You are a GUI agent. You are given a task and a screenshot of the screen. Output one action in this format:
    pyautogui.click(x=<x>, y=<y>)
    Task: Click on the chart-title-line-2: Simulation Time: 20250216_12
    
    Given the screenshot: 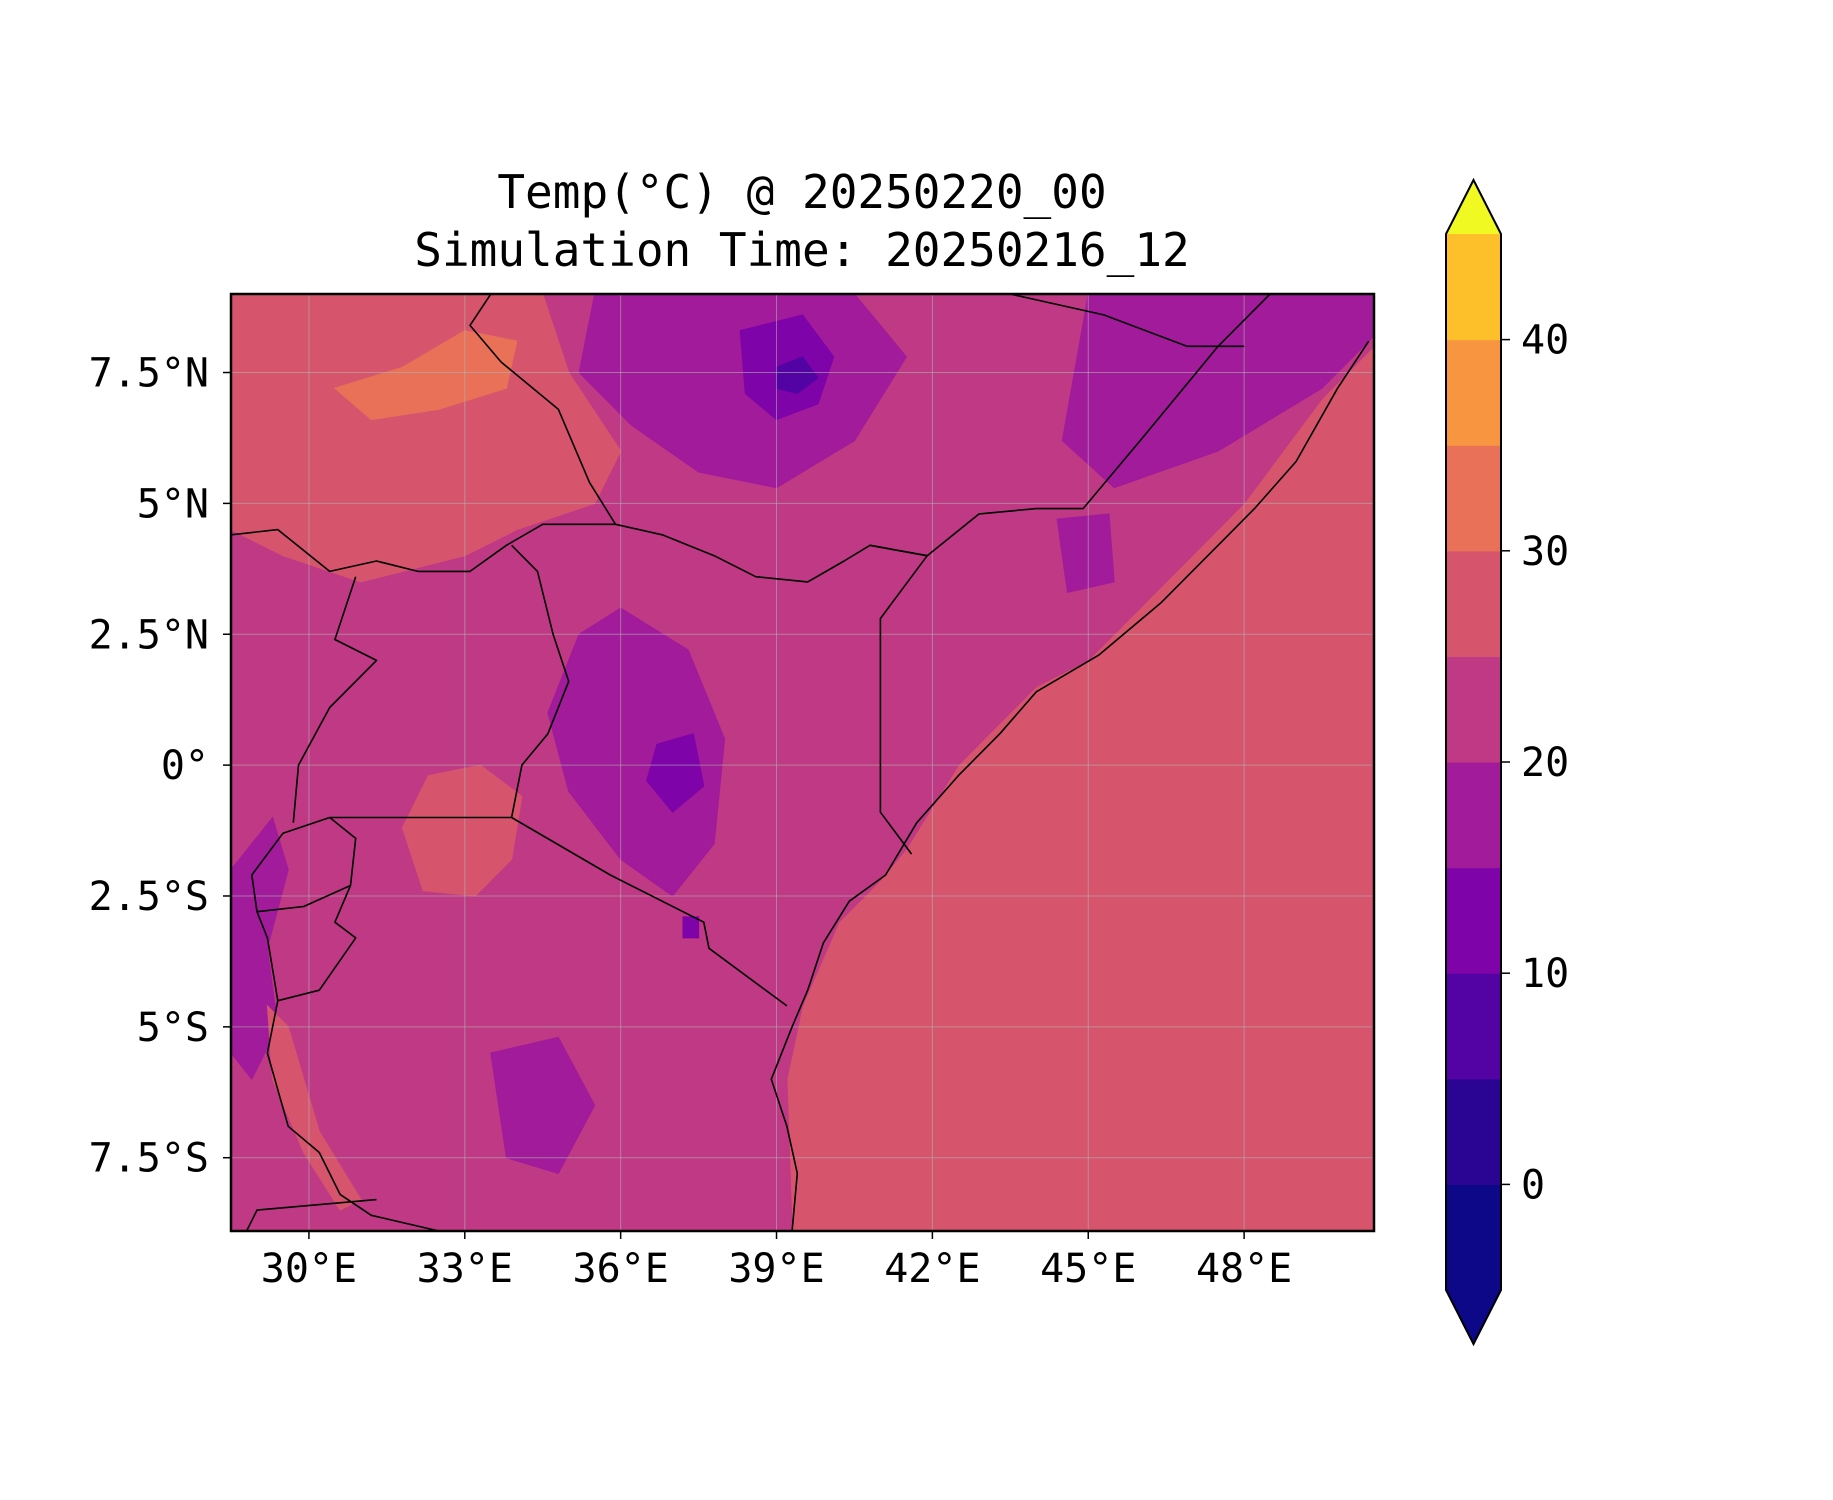 What is the action you would take?
    pyautogui.click(x=801, y=250)
    